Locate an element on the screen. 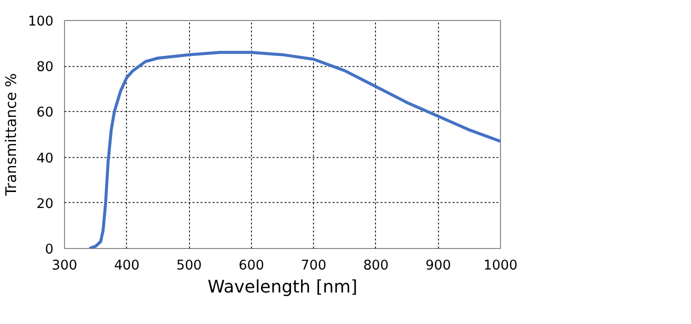 Image resolution: width=691 pixels, height=324 pixels. x-axis-title: Wavelength [nm] is located at coordinates (283, 288).